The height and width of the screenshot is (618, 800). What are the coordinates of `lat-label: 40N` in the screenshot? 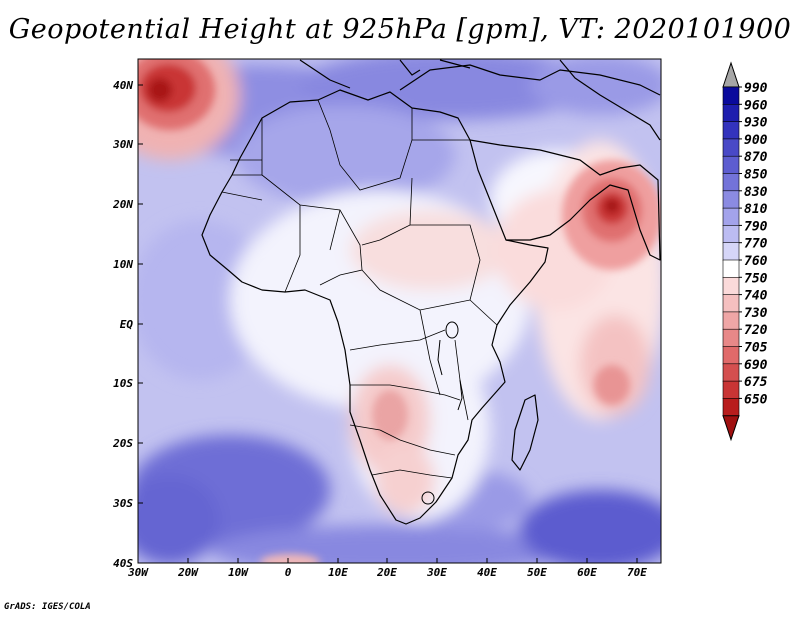 It's located at (123, 85).